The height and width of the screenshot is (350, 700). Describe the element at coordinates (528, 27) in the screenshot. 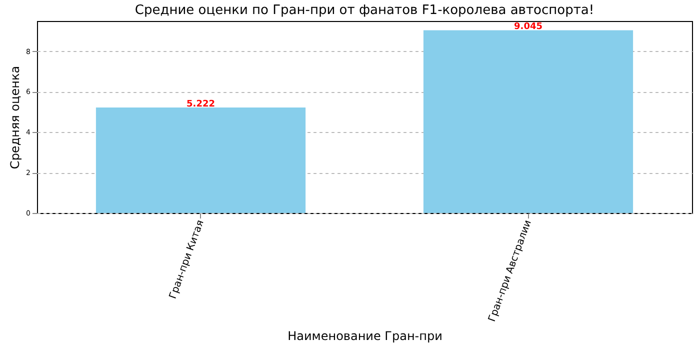

I see `data-label: 9.045` at that location.